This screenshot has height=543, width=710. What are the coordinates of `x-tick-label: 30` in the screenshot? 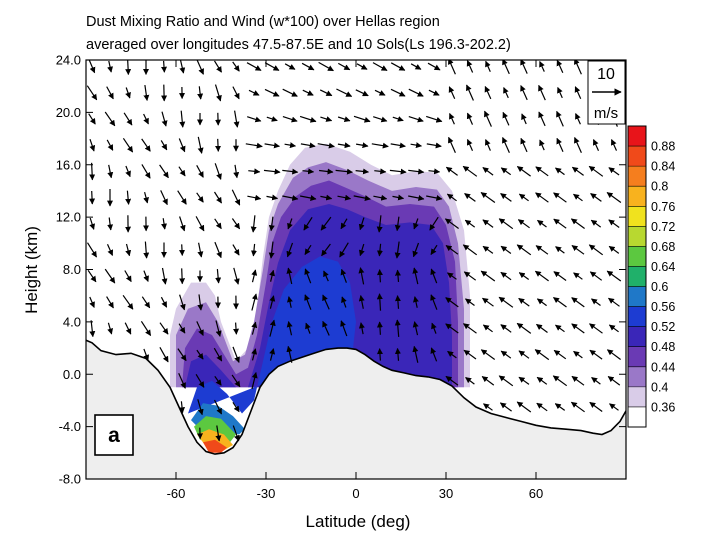 It's located at (446, 493).